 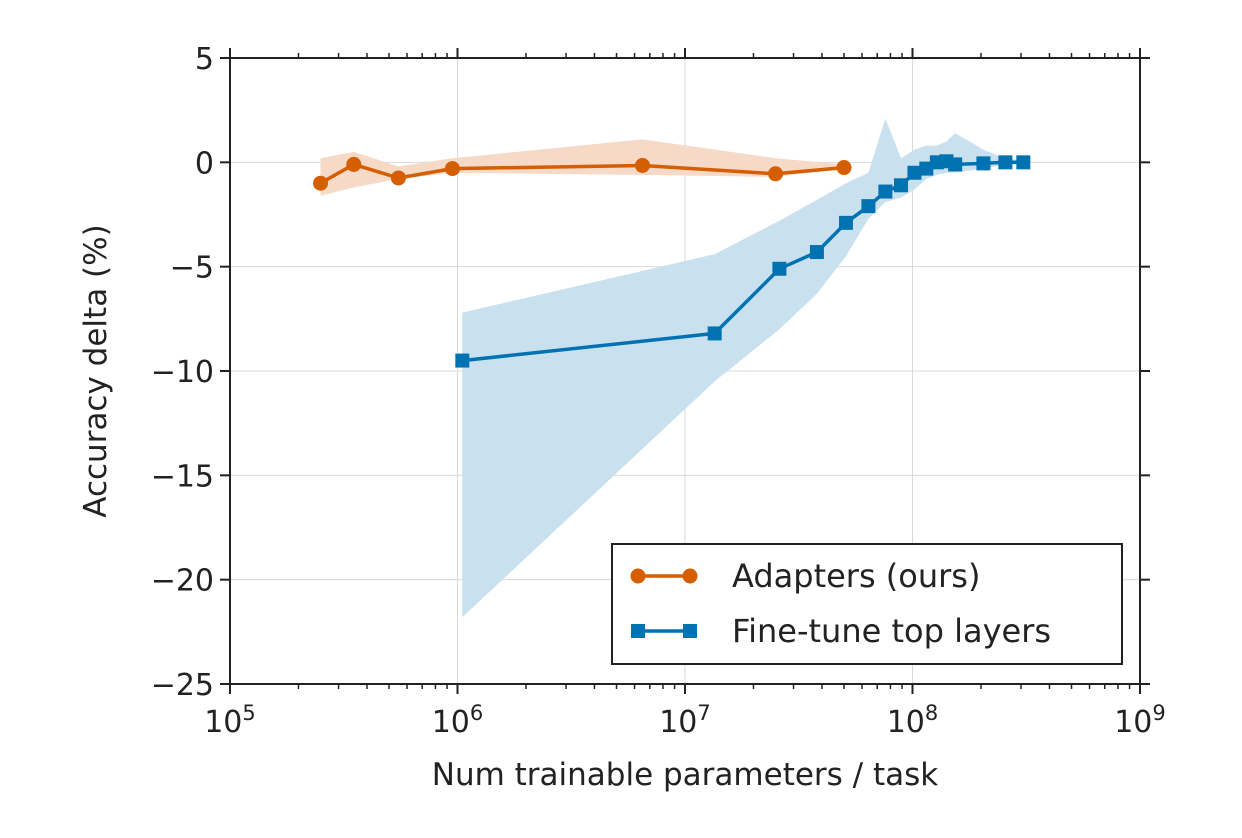 I want to click on legend-box, so click(x=867, y=604).